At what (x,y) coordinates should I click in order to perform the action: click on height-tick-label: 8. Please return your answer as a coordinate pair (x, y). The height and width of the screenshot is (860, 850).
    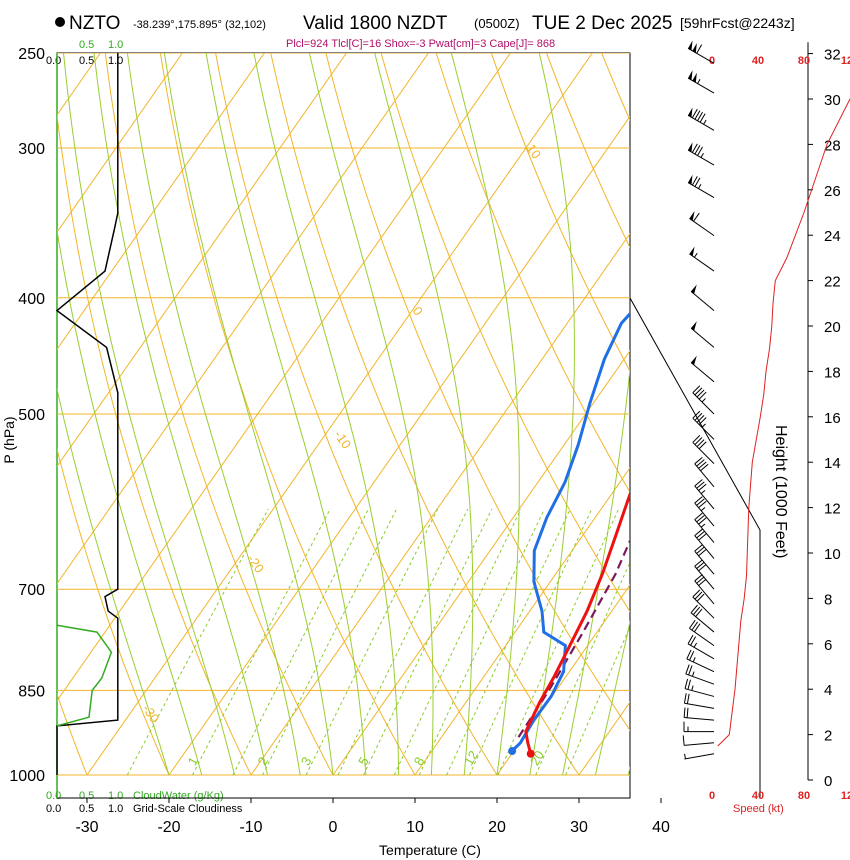
    Looking at the image, I should click on (828, 599).